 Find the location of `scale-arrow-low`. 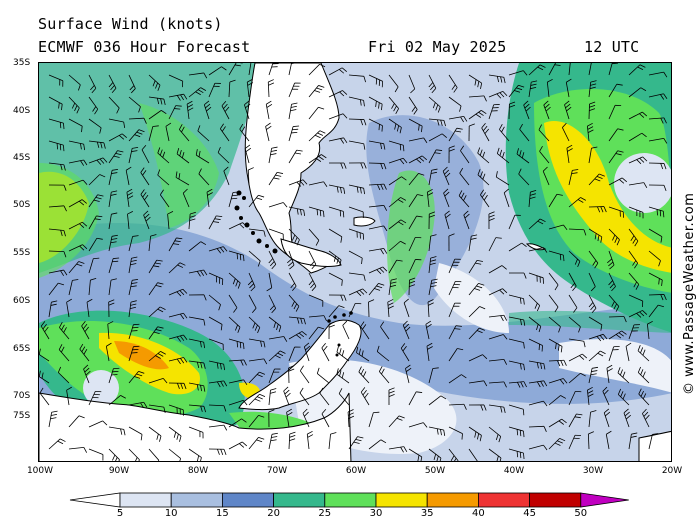

scale-arrow-low is located at coordinates (95, 500).